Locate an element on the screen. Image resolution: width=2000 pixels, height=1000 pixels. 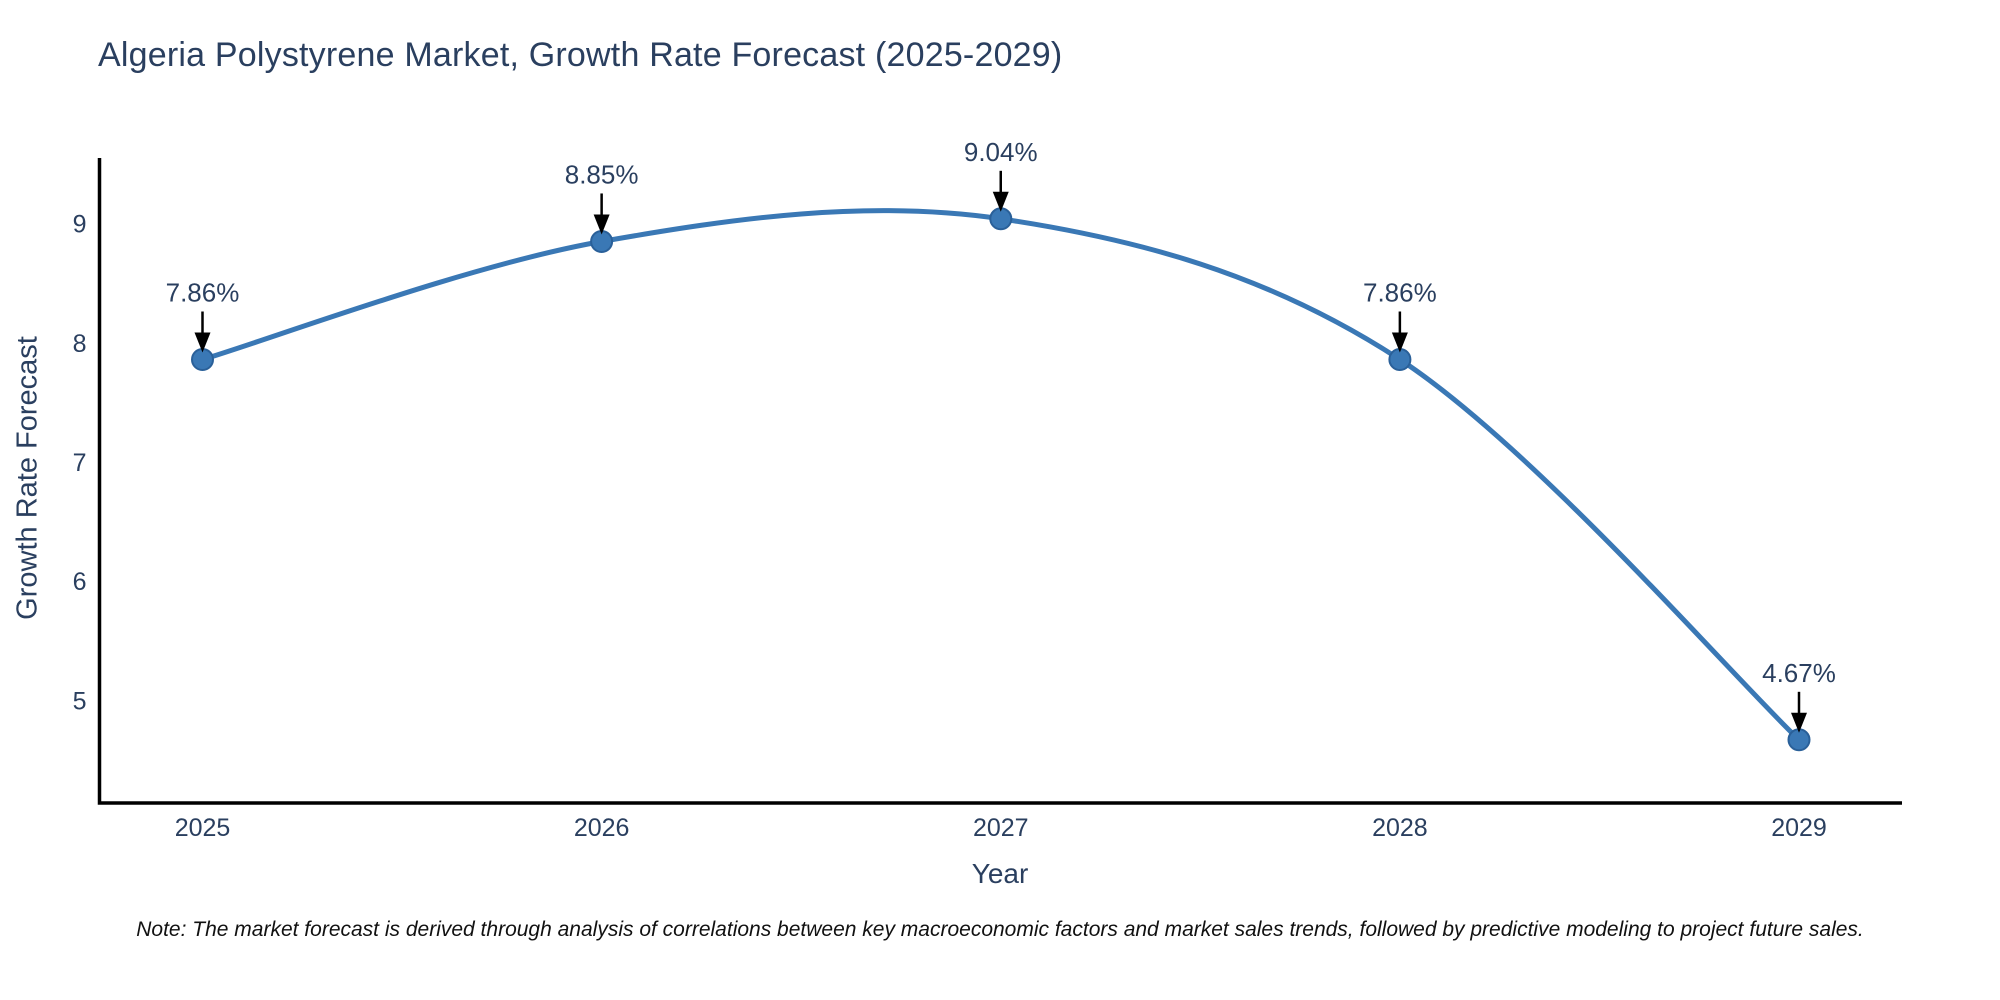
x-tick-label: 2027 is located at coordinates (1001, 828).